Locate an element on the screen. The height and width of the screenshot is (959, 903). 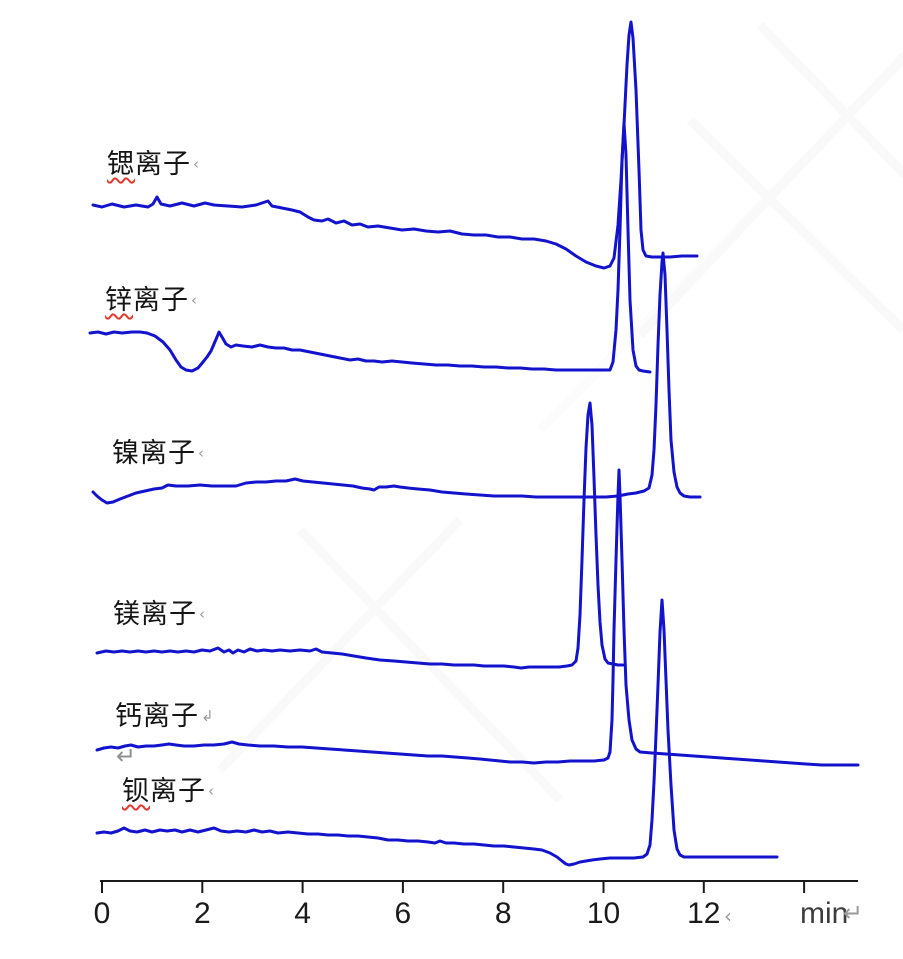
spellcheck-squiggle: 锶 is located at coordinates (121, 164).